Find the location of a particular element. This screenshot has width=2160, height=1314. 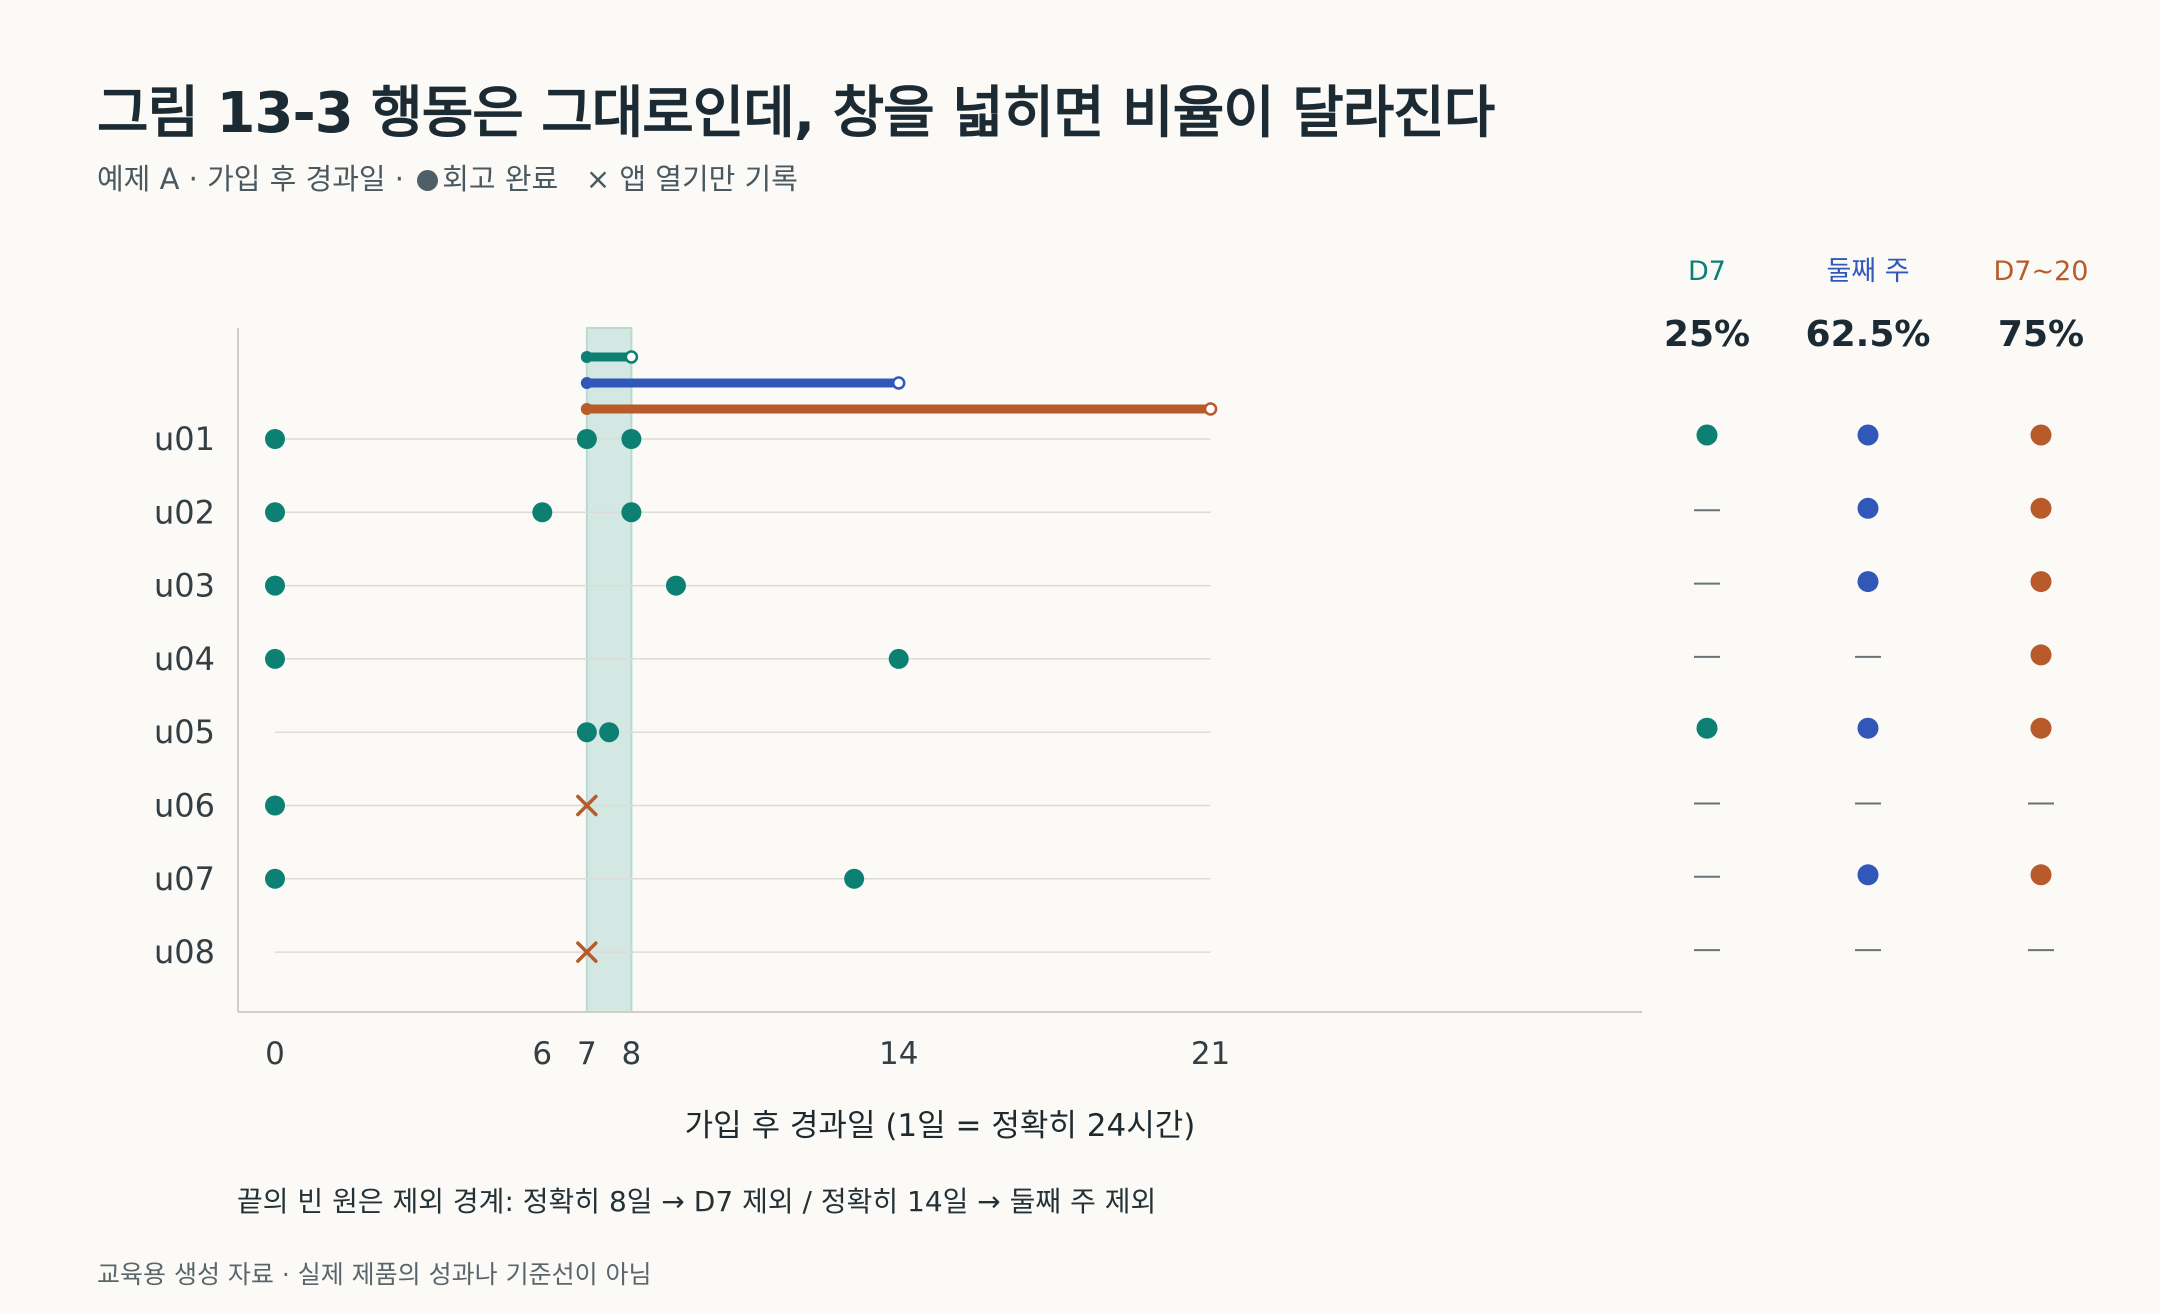

retro-event-u07-d13 is located at coordinates (854, 878).